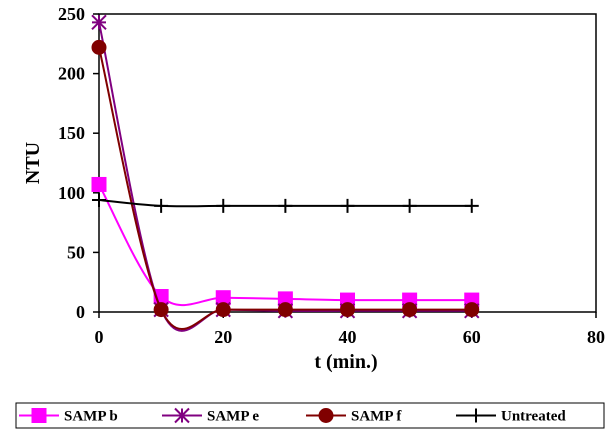  Describe the element at coordinates (596, 337) in the screenshot. I see `x-tick-label: 80` at that location.